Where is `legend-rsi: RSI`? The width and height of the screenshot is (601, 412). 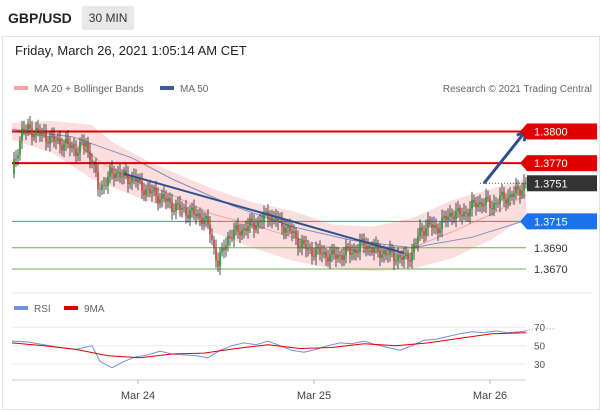
legend-rsi: RSI is located at coordinates (42, 309).